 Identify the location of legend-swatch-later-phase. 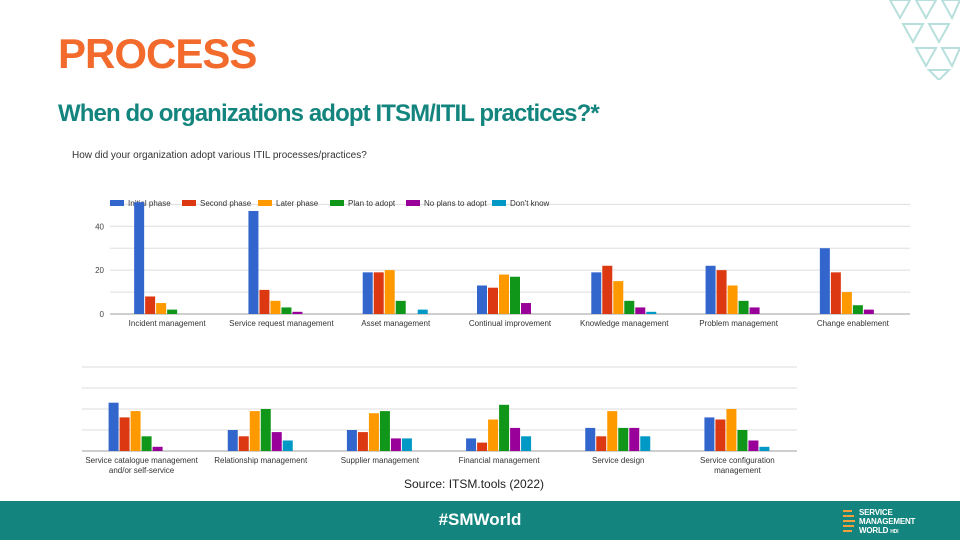
(265, 203).